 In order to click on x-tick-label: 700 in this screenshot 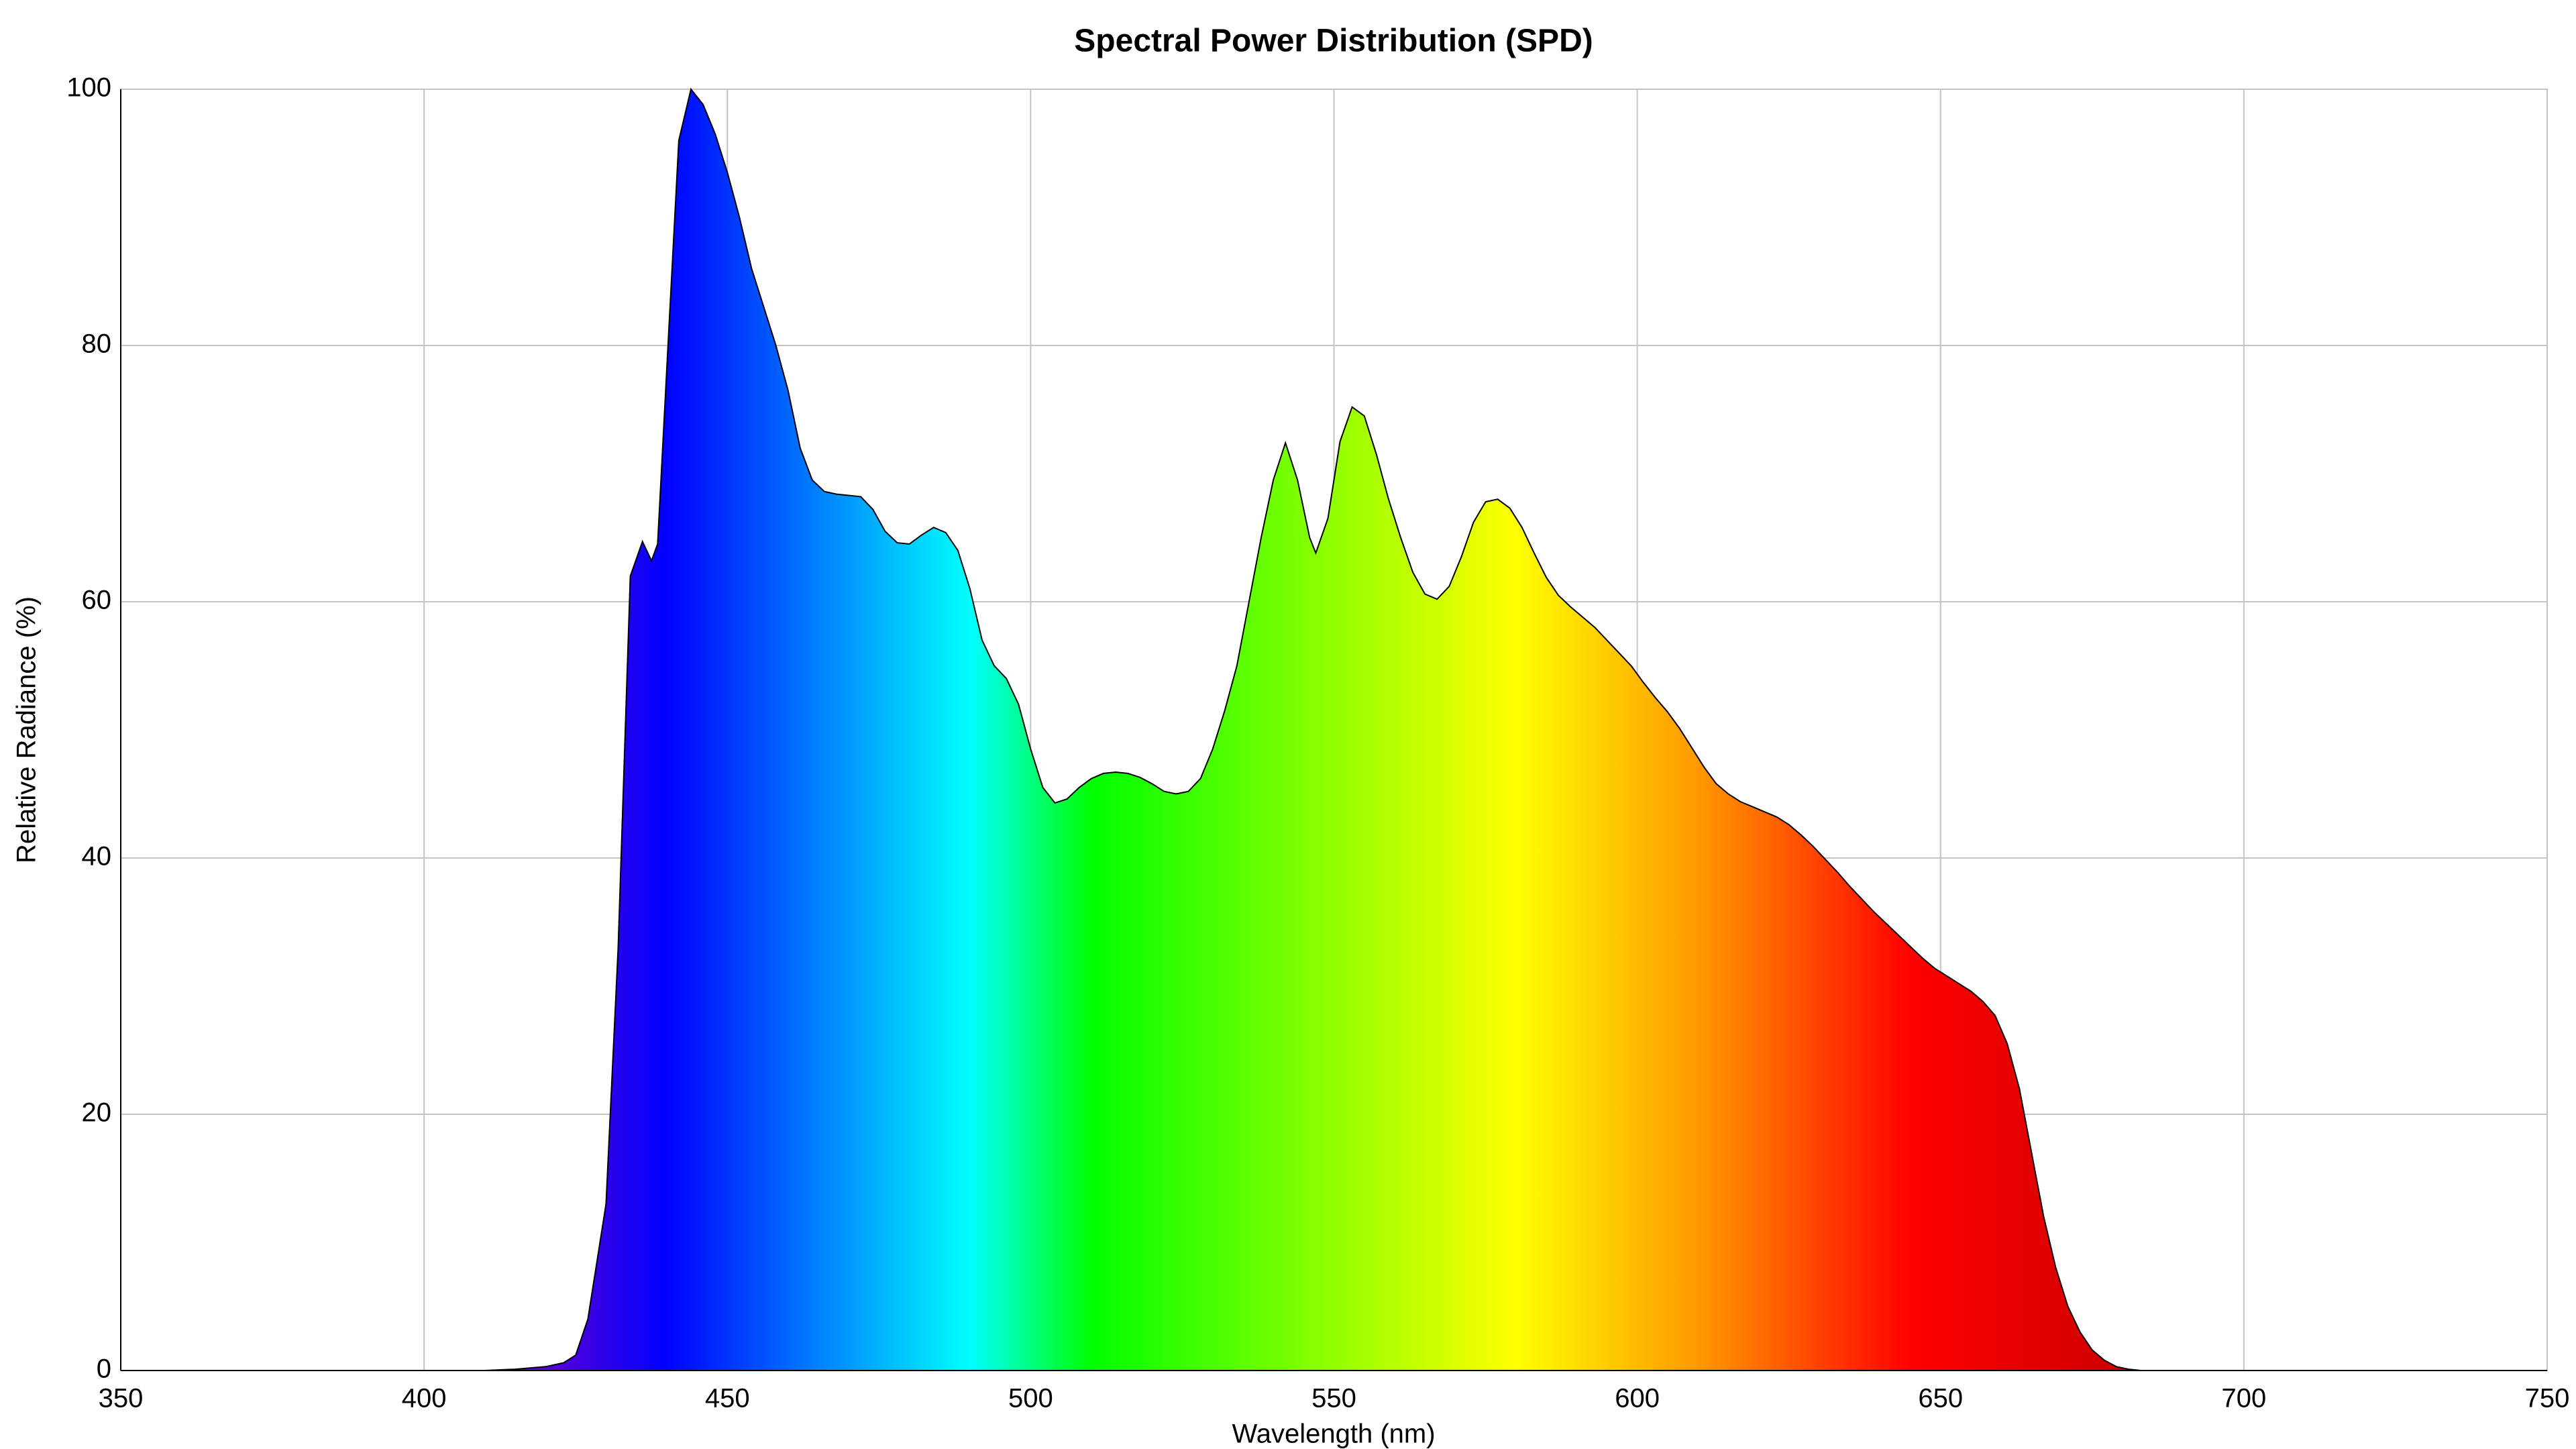, I will do `click(2244, 1398)`.